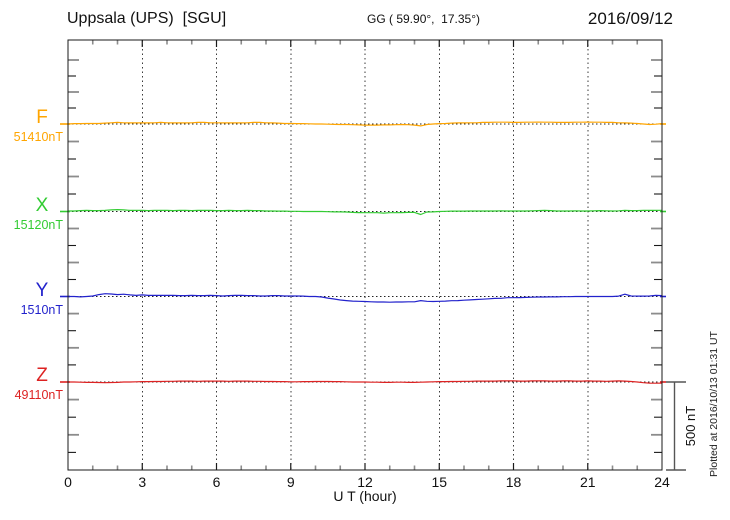 The image size is (730, 520). Describe the element at coordinates (365, 382) in the screenshot. I see `trace-Z` at that location.